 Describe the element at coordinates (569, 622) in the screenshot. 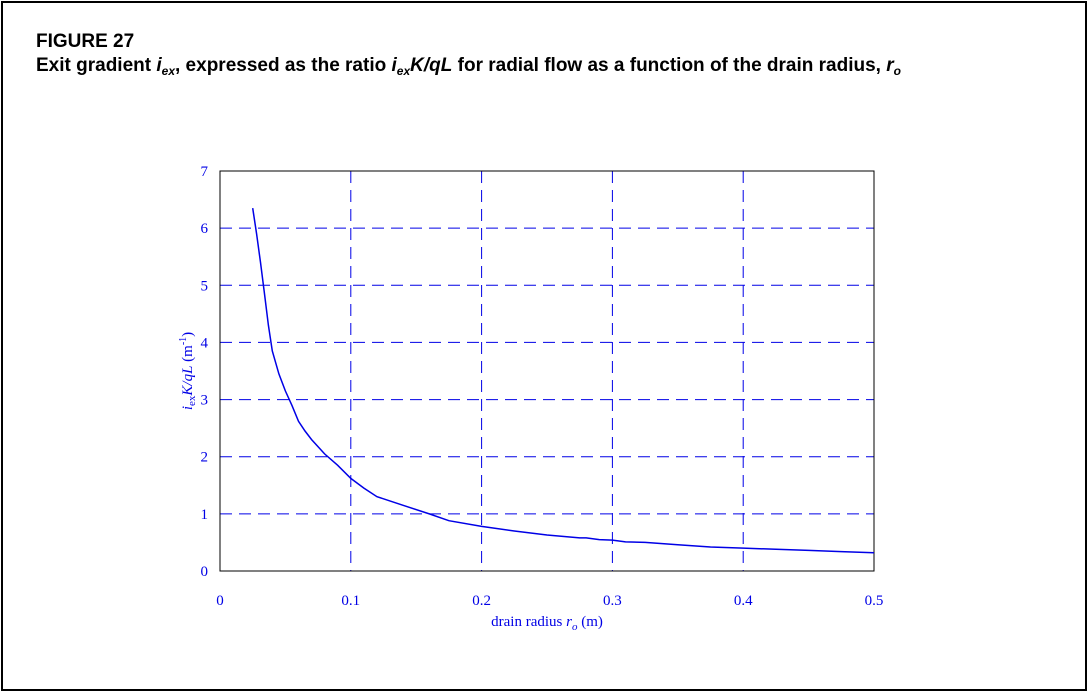

I see `x-label-symbol: r` at that location.